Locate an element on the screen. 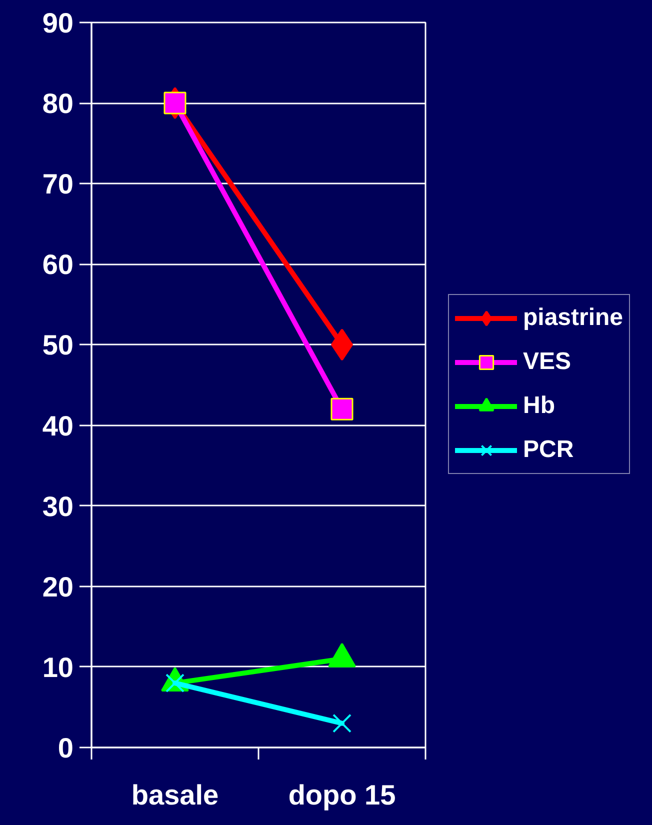 Image resolution: width=652 pixels, height=825 pixels. x-tick-label: dopo 15 is located at coordinates (342, 795).